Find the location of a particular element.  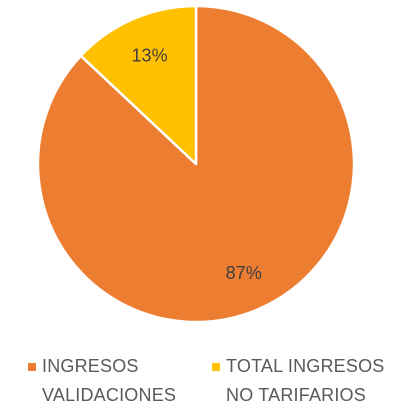

pie-slice-no-tarifarios is located at coordinates (138, 85).